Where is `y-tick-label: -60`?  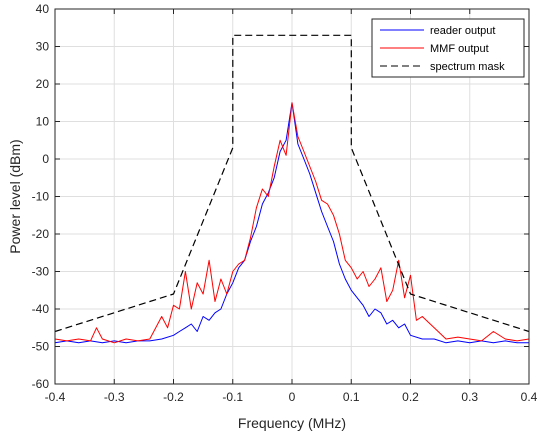 y-tick-label: -60 is located at coordinates (41, 384).